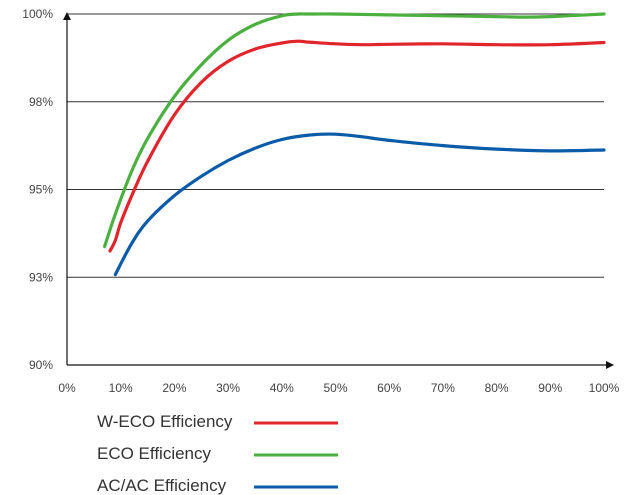 The width and height of the screenshot is (637, 495). Describe the element at coordinates (282, 388) in the screenshot. I see `x-tick-label: 40%` at that location.